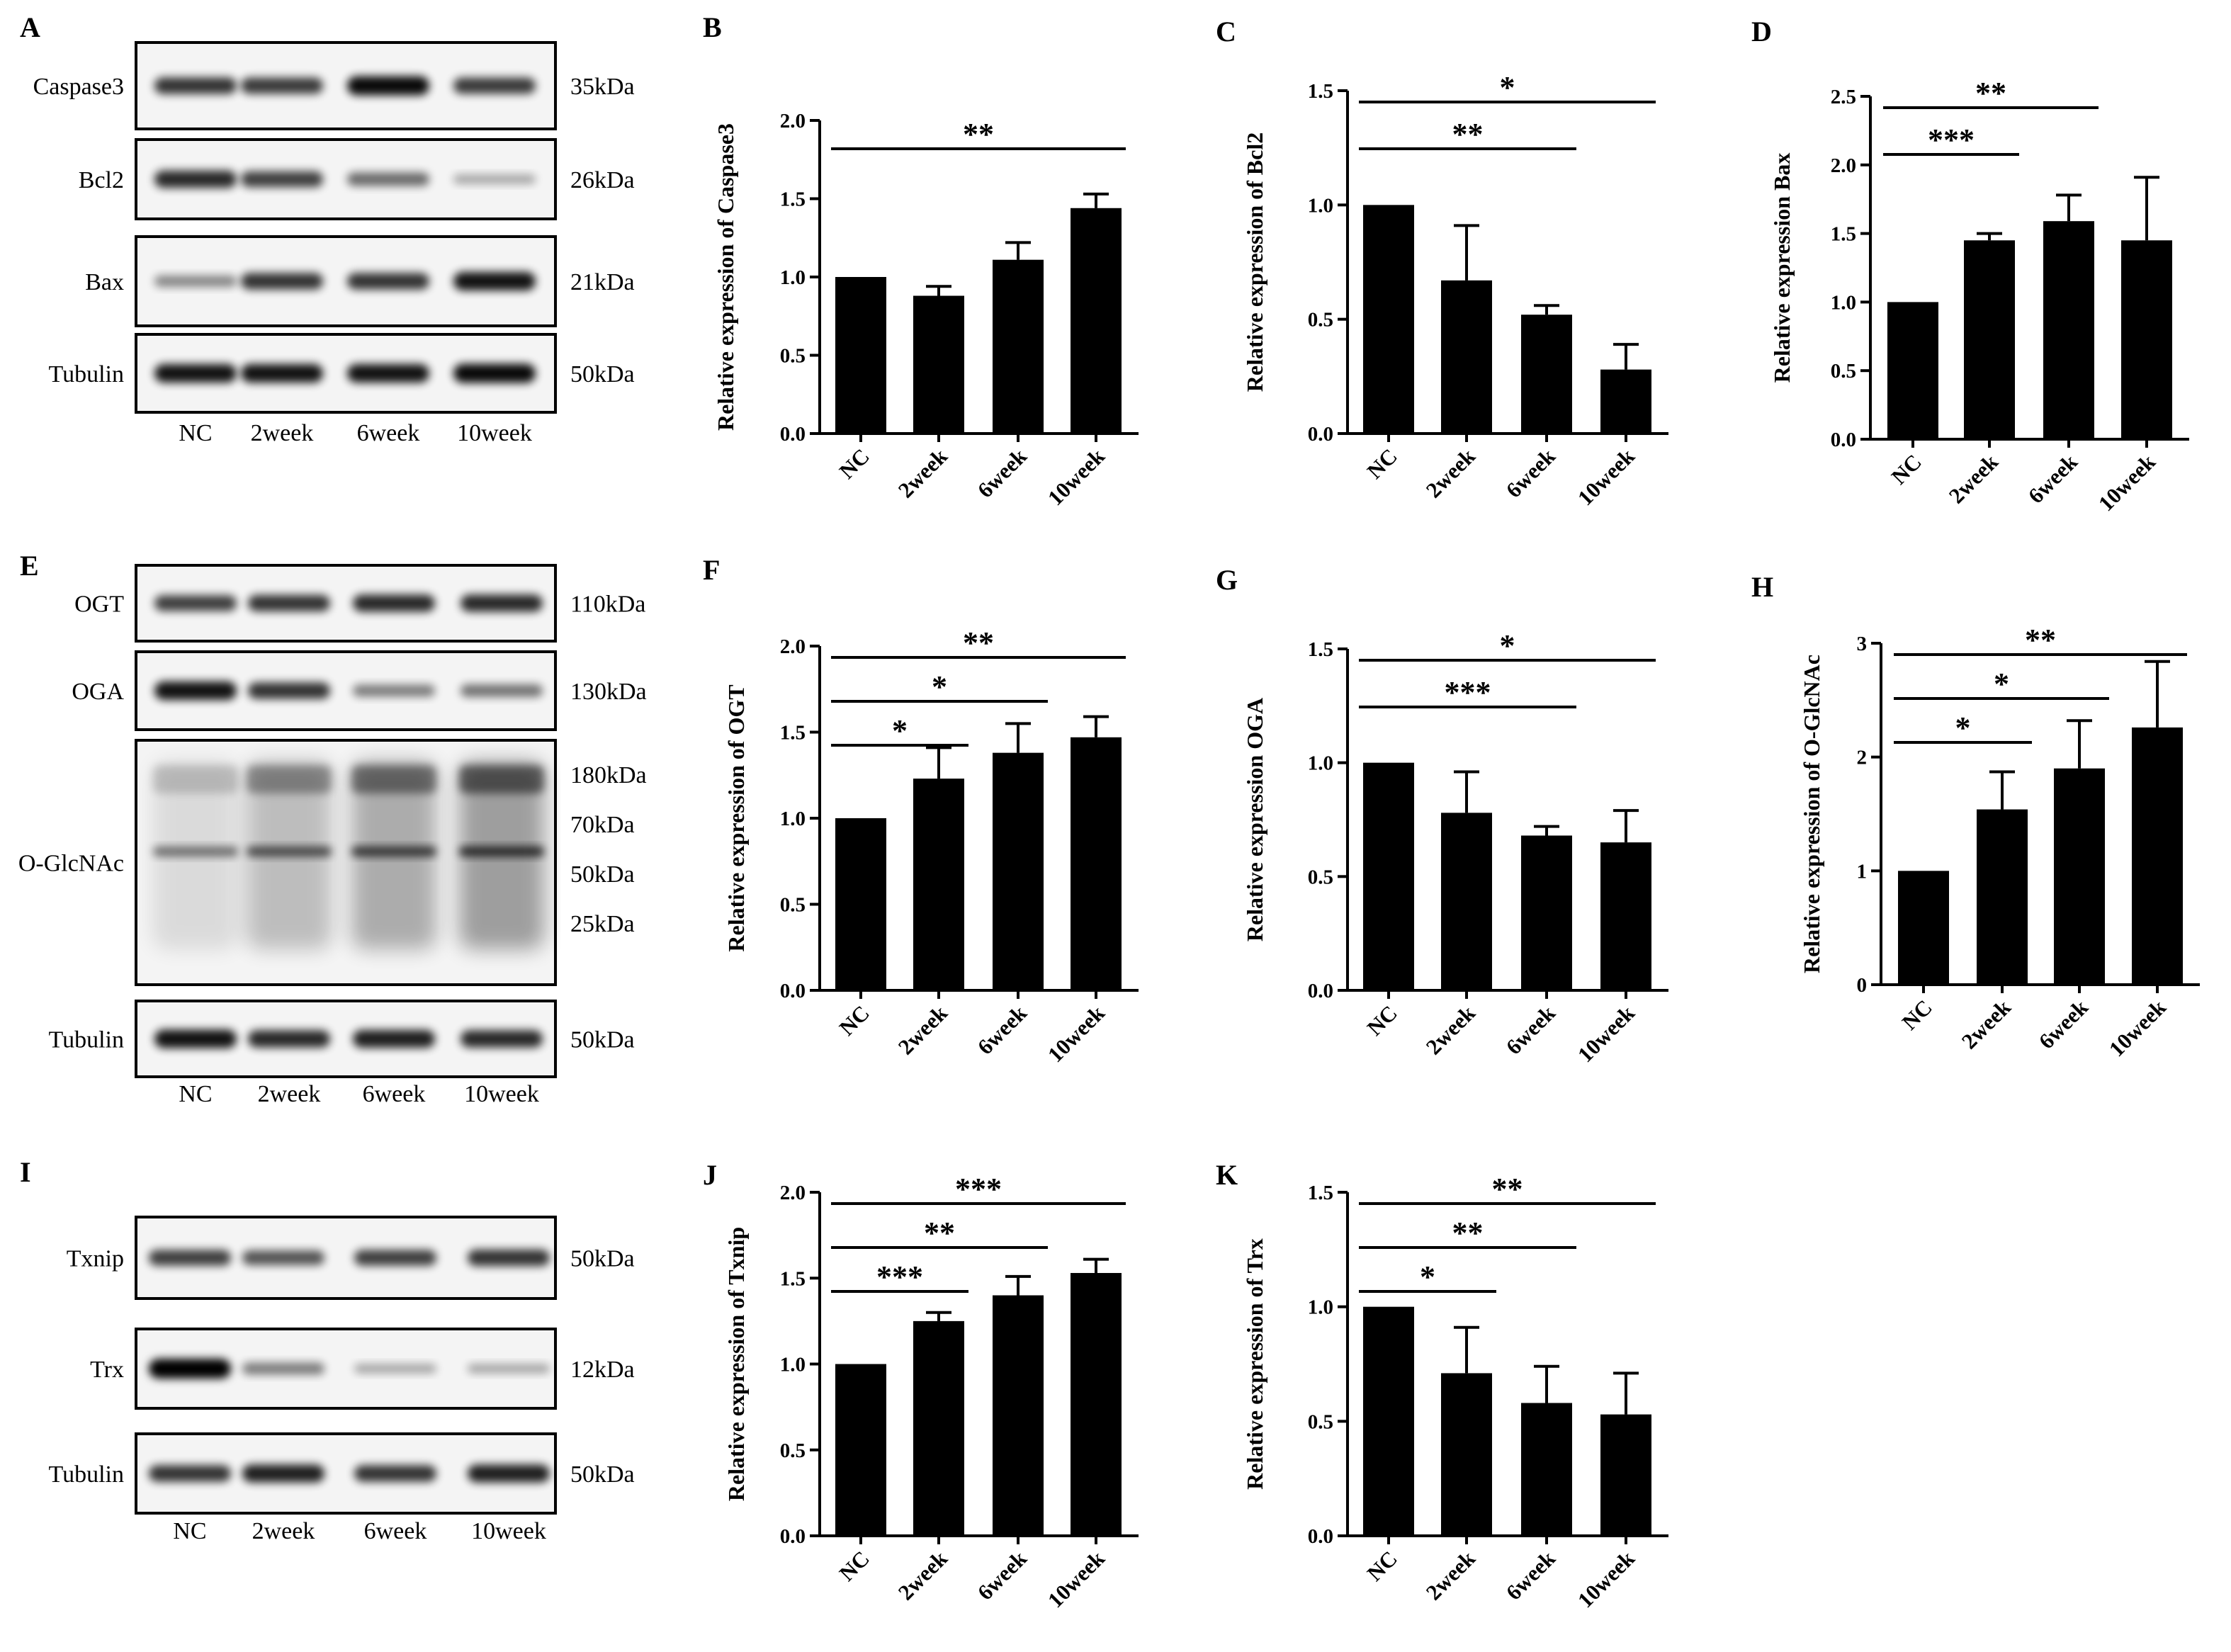 This screenshot has height=1652, width=2231. Describe the element at coordinates (602, 87) in the screenshot. I see `kda-marker: 35kDa` at that location.